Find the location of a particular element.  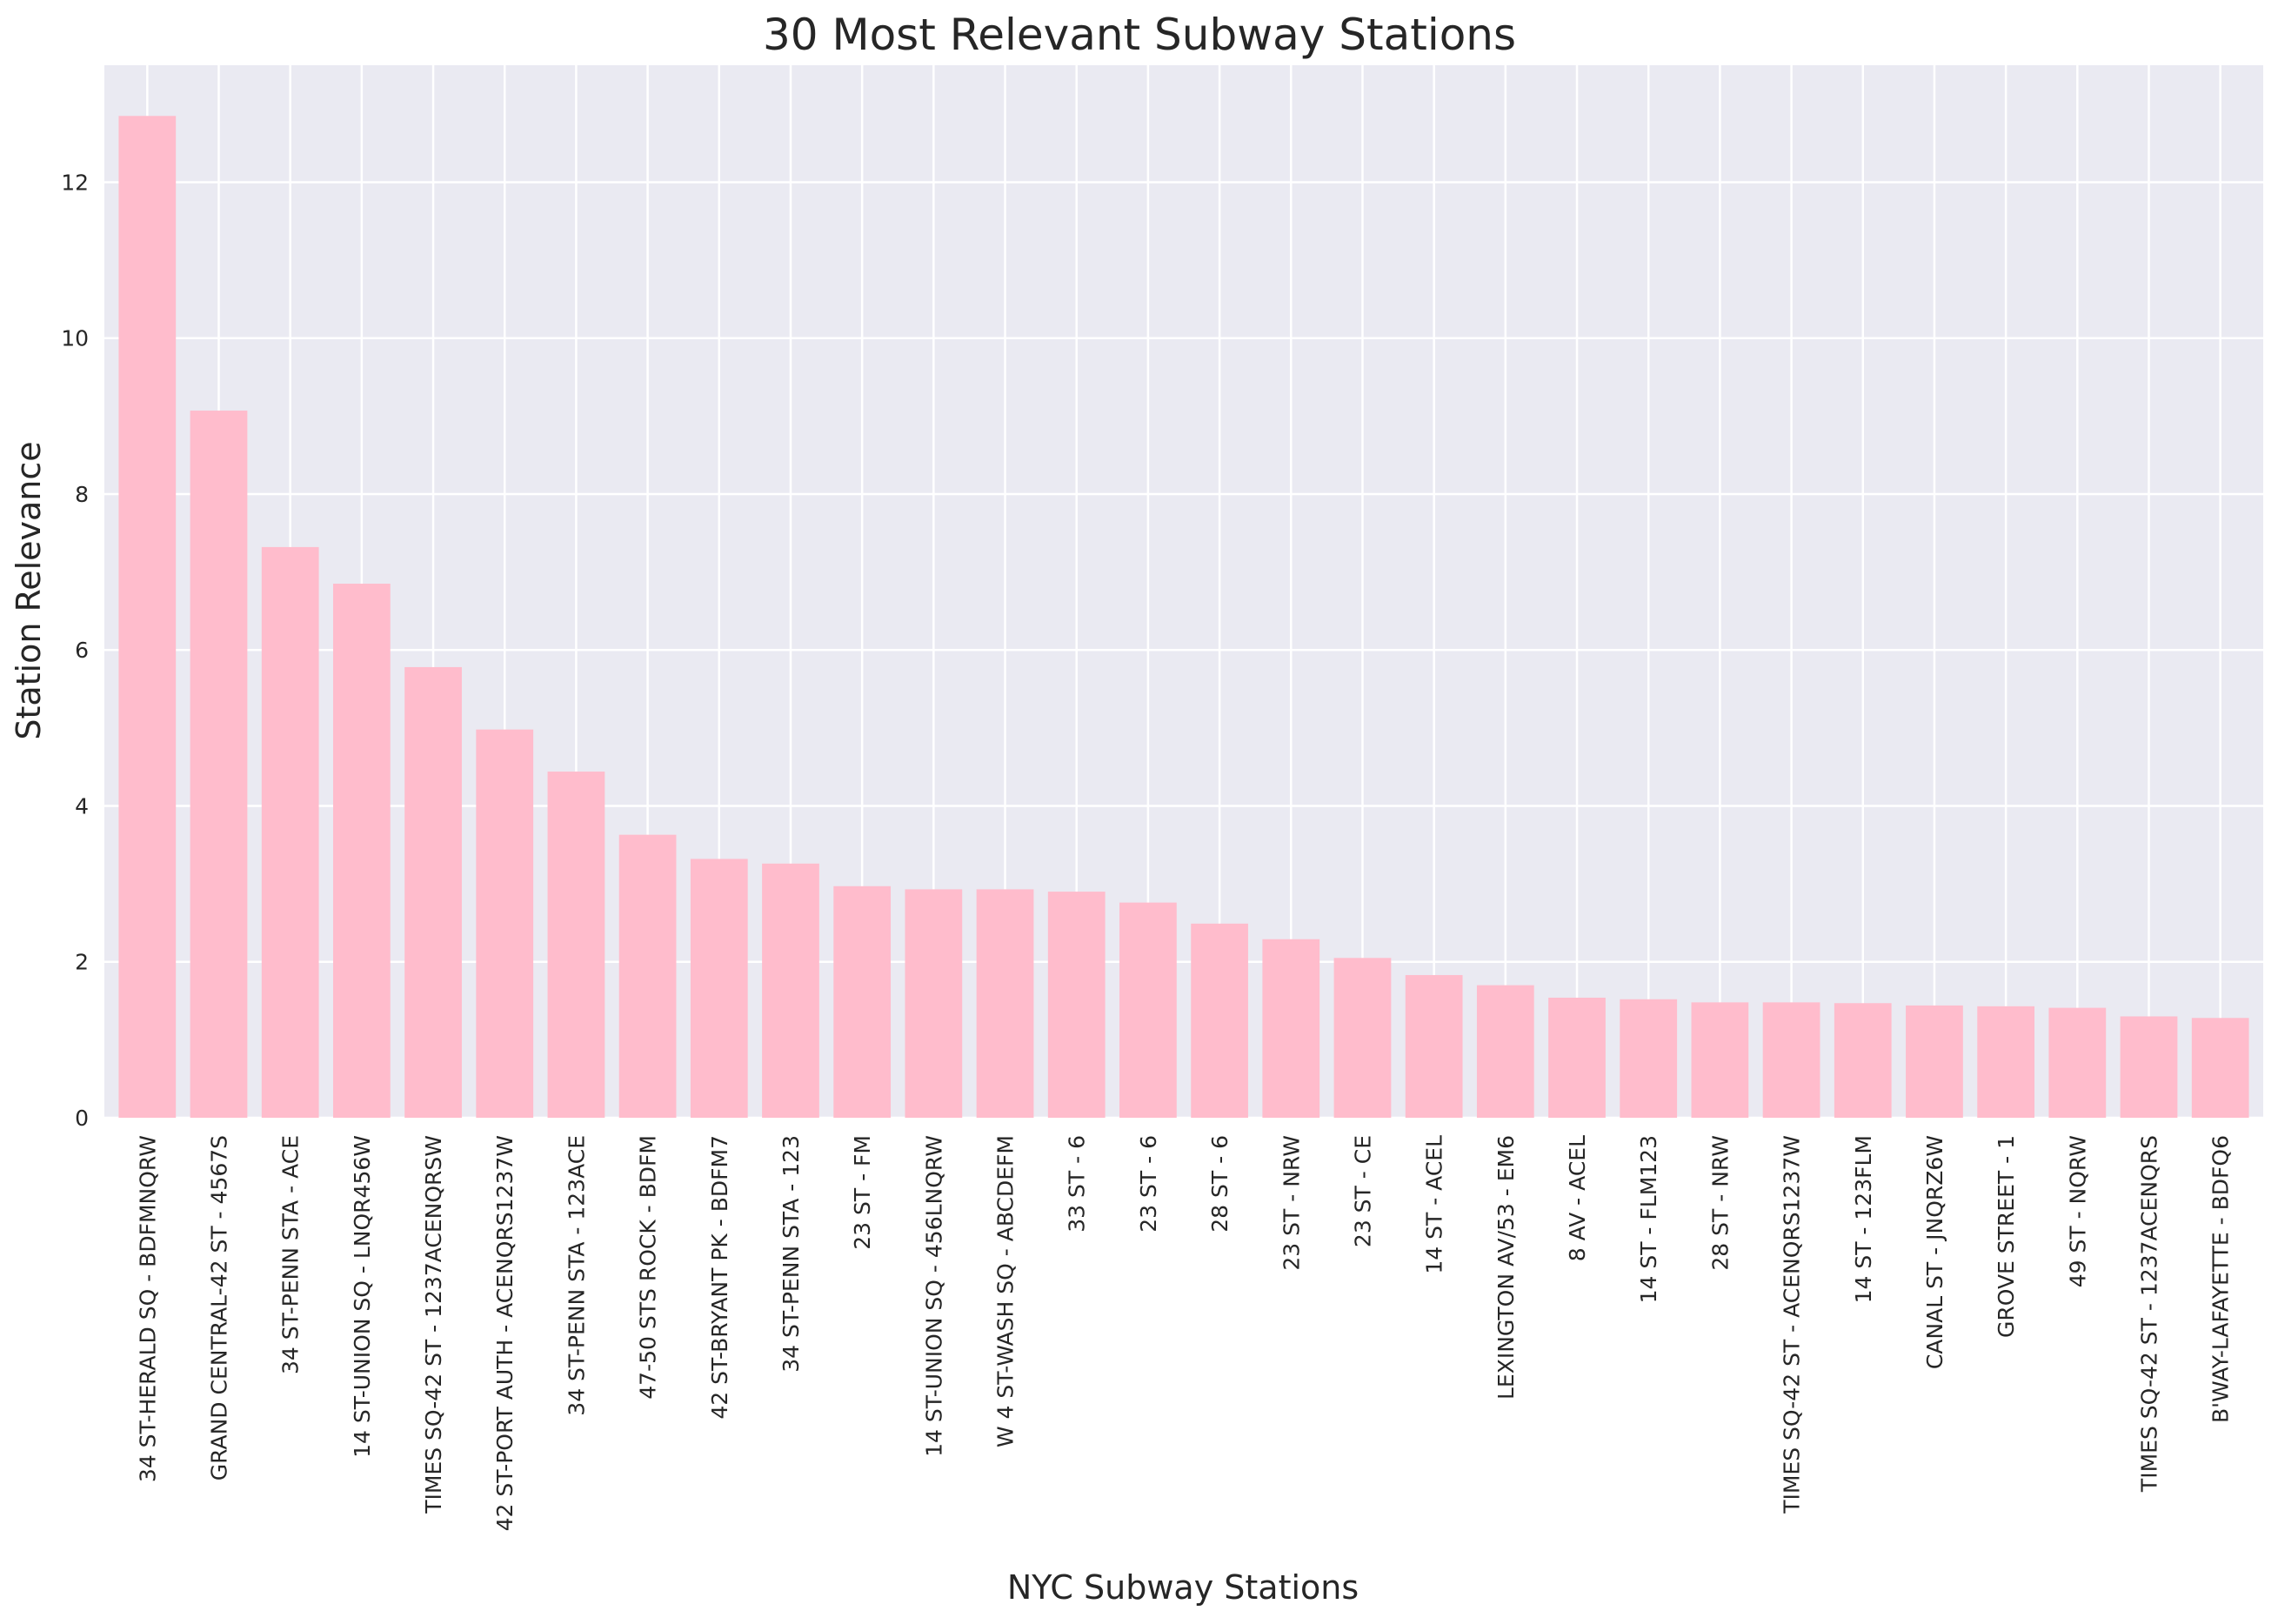

x-tick-label-18: 14 ST - ACEL is located at coordinates (1434, 1205).